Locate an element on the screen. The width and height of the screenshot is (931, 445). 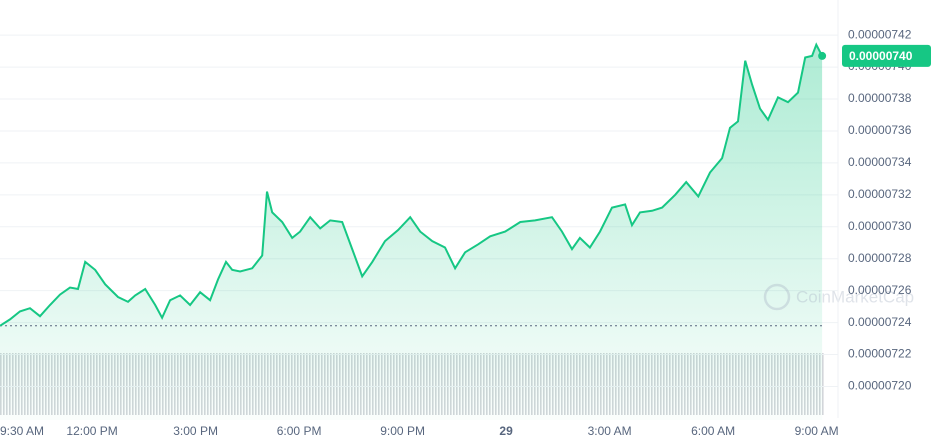
x-tick-label: 12:00 PM is located at coordinates (91, 431).